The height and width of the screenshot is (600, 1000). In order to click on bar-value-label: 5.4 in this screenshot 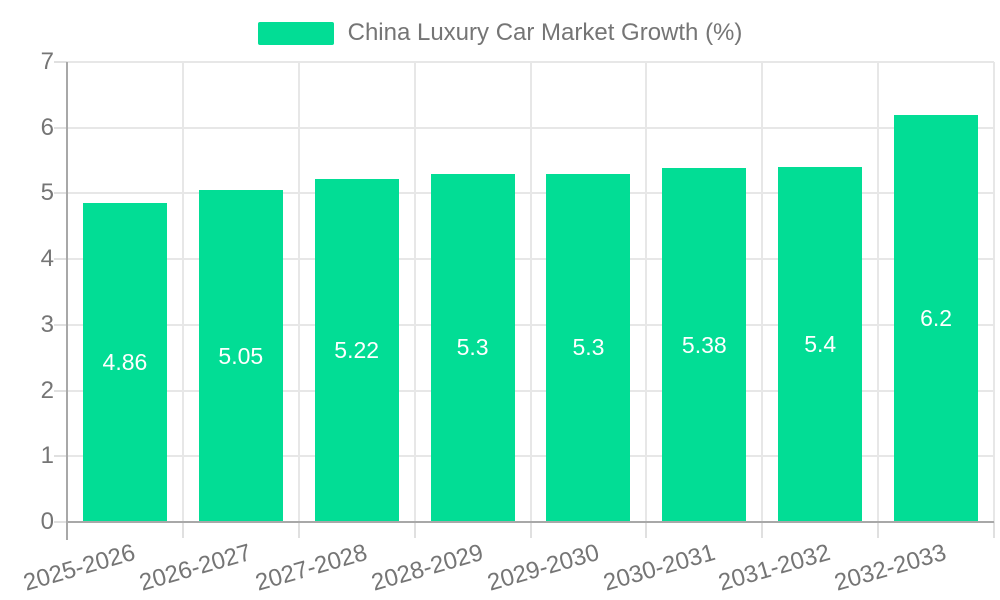, I will do `click(820, 344)`.